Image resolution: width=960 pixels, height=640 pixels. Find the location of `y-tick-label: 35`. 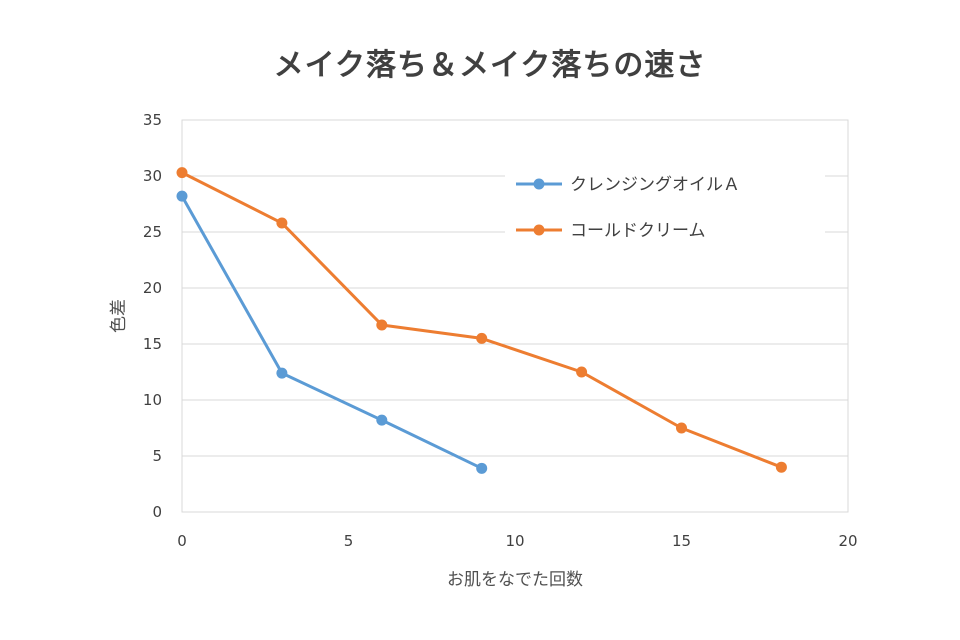

y-tick-label: 35 is located at coordinates (152, 120).